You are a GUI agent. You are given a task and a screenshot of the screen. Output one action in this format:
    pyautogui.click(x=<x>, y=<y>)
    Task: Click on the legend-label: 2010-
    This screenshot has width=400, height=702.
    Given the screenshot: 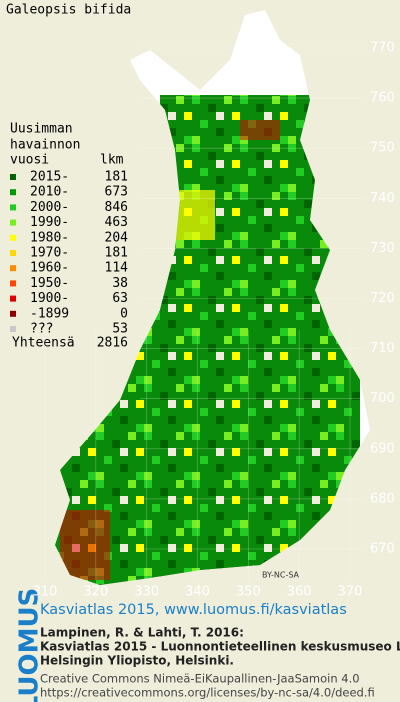 What is the action you would take?
    pyautogui.click(x=49, y=192)
    